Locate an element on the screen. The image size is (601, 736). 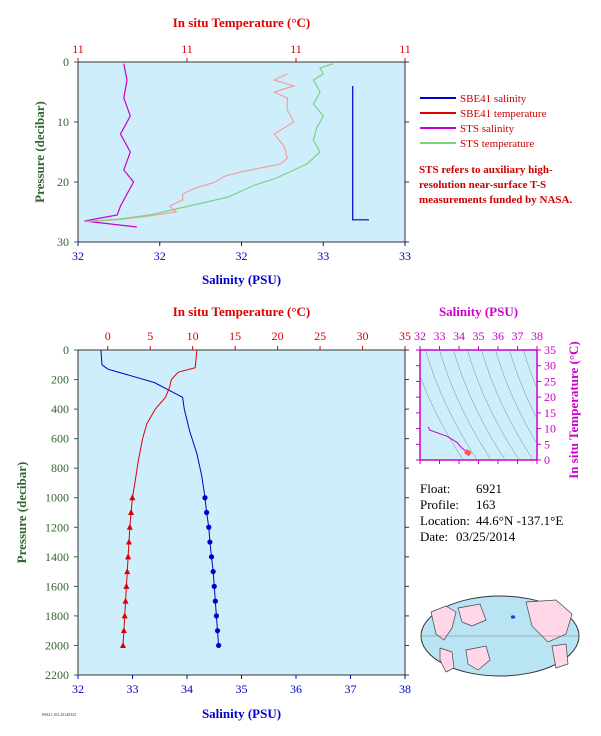
y-tick-label: 800 is located at coordinates (60, 468).